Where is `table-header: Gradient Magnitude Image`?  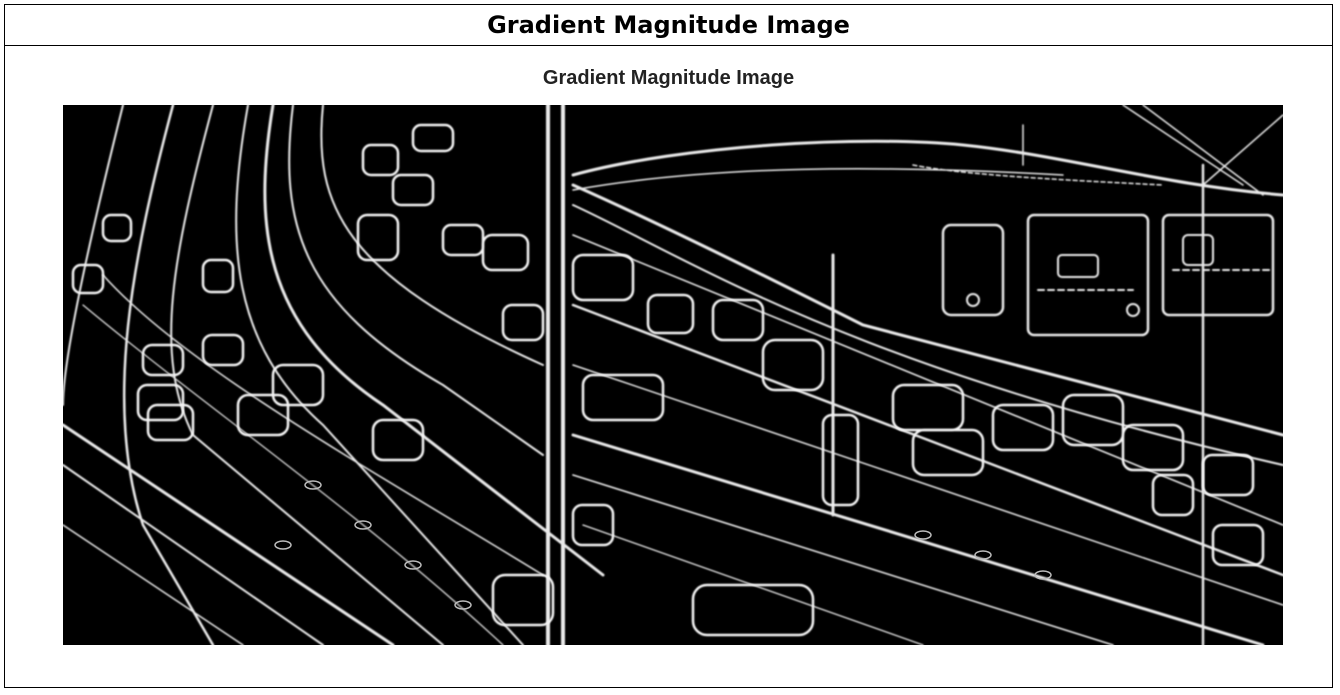 table-header: Gradient Magnitude Image is located at coordinates (668, 25).